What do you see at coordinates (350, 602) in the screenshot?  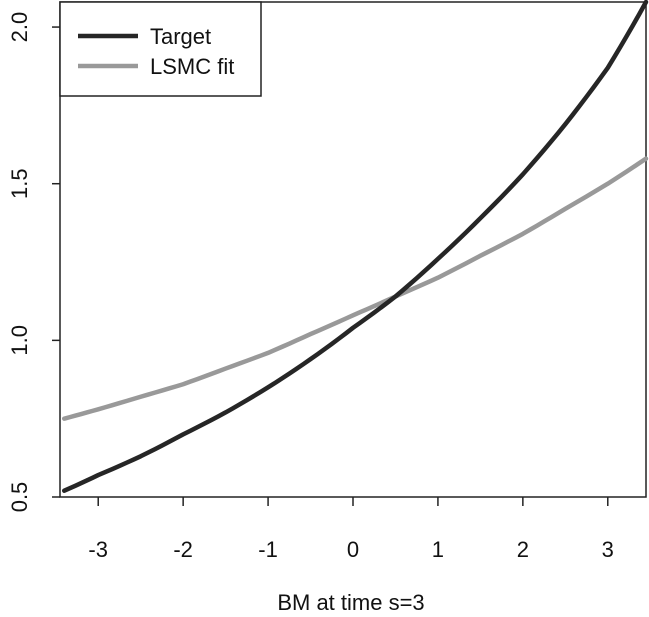 I see `x-axis-title: BM at time s=3` at bounding box center [350, 602].